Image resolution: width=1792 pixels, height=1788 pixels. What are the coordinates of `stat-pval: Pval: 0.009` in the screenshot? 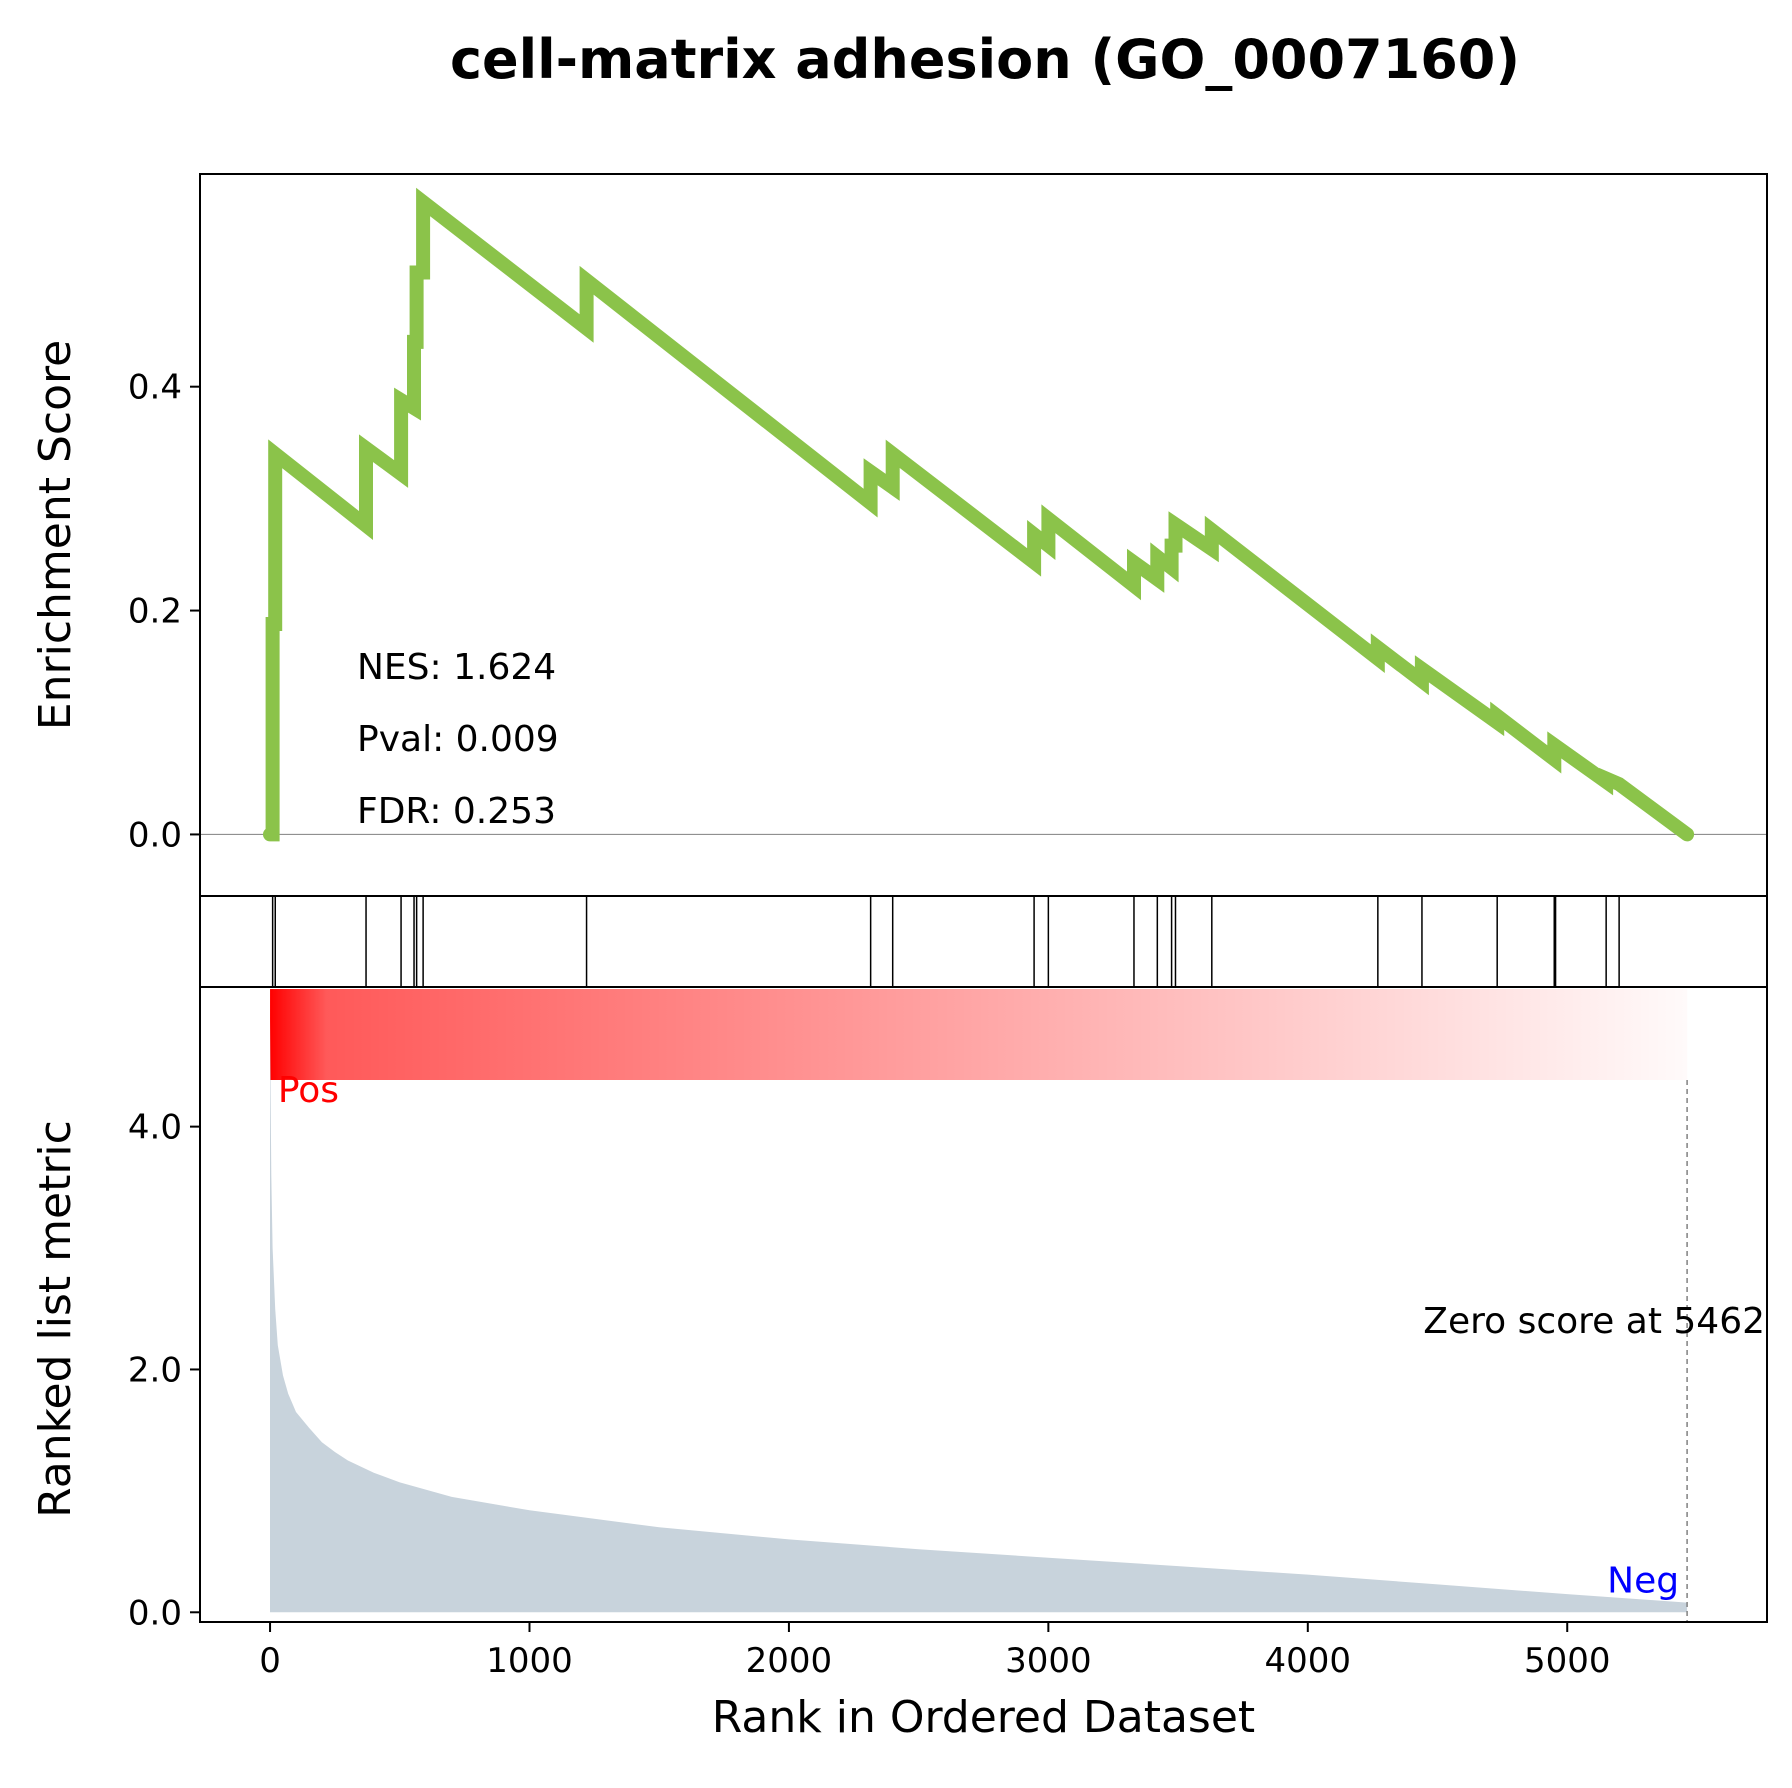 It's located at (458, 739).